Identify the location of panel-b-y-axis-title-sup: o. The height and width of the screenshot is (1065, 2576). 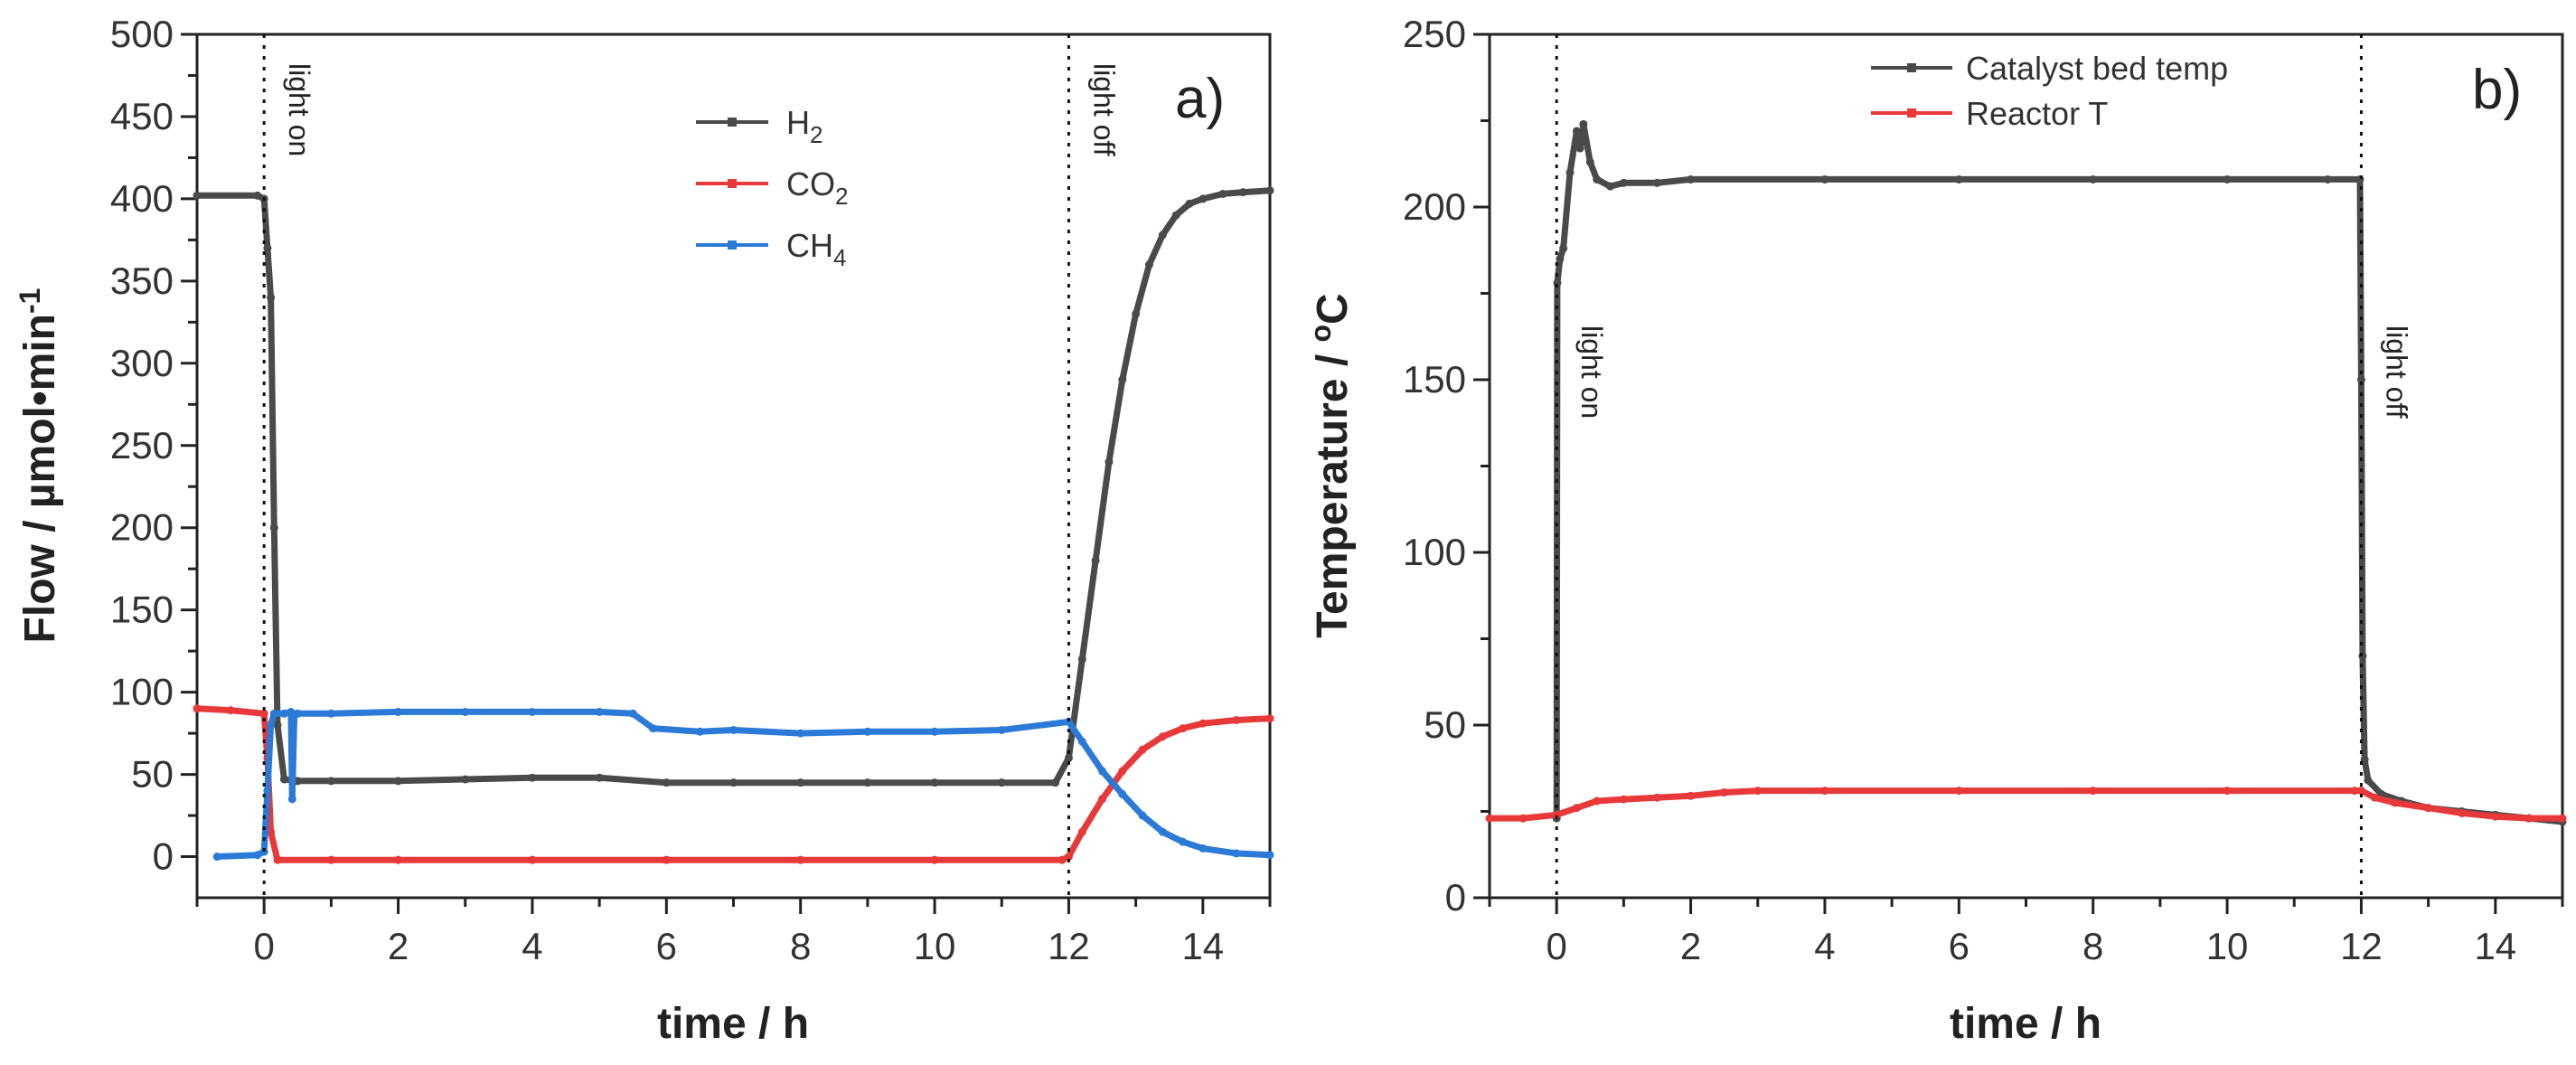
(1320, 334).